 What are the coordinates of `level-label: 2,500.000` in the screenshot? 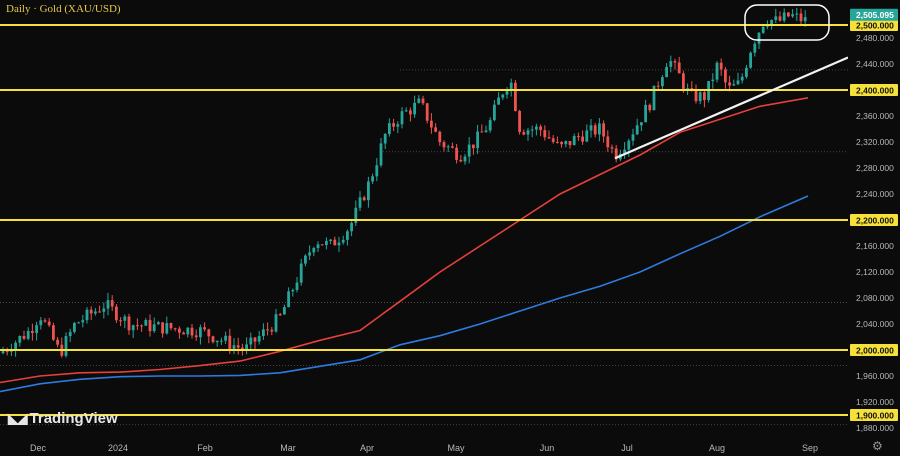 It's located at (875, 26).